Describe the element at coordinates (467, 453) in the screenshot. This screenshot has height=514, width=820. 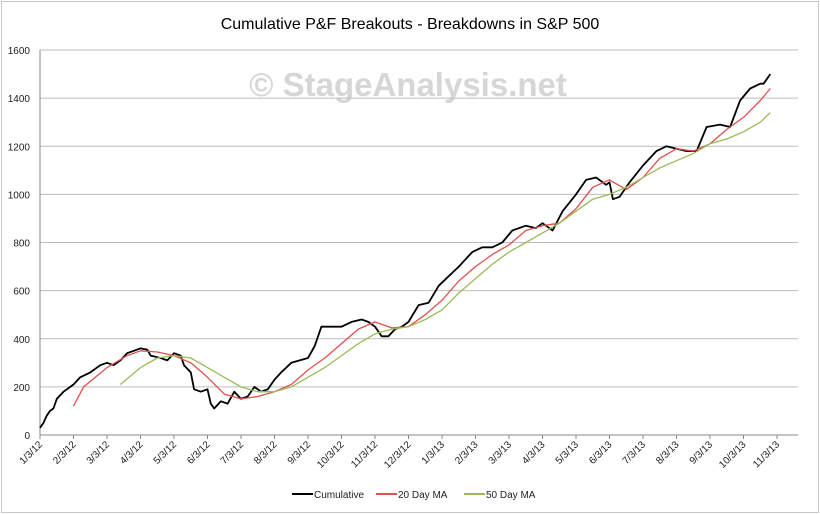
I see `x-tick-label: 2/3/13` at that location.